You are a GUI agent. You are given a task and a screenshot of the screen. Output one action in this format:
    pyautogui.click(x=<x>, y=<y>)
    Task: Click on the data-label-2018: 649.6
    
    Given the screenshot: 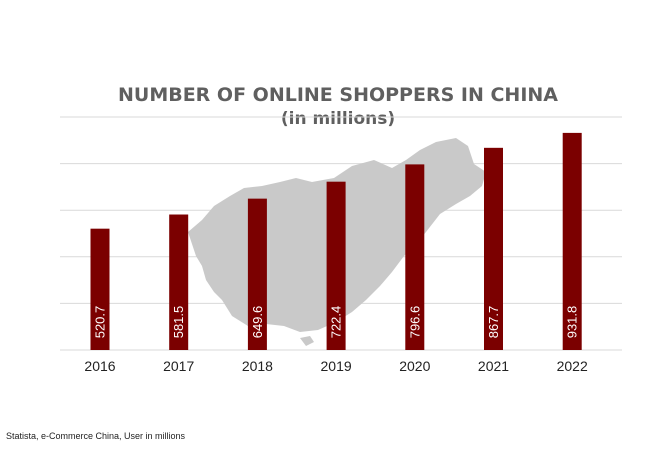 What is the action you would take?
    pyautogui.click(x=257, y=322)
    